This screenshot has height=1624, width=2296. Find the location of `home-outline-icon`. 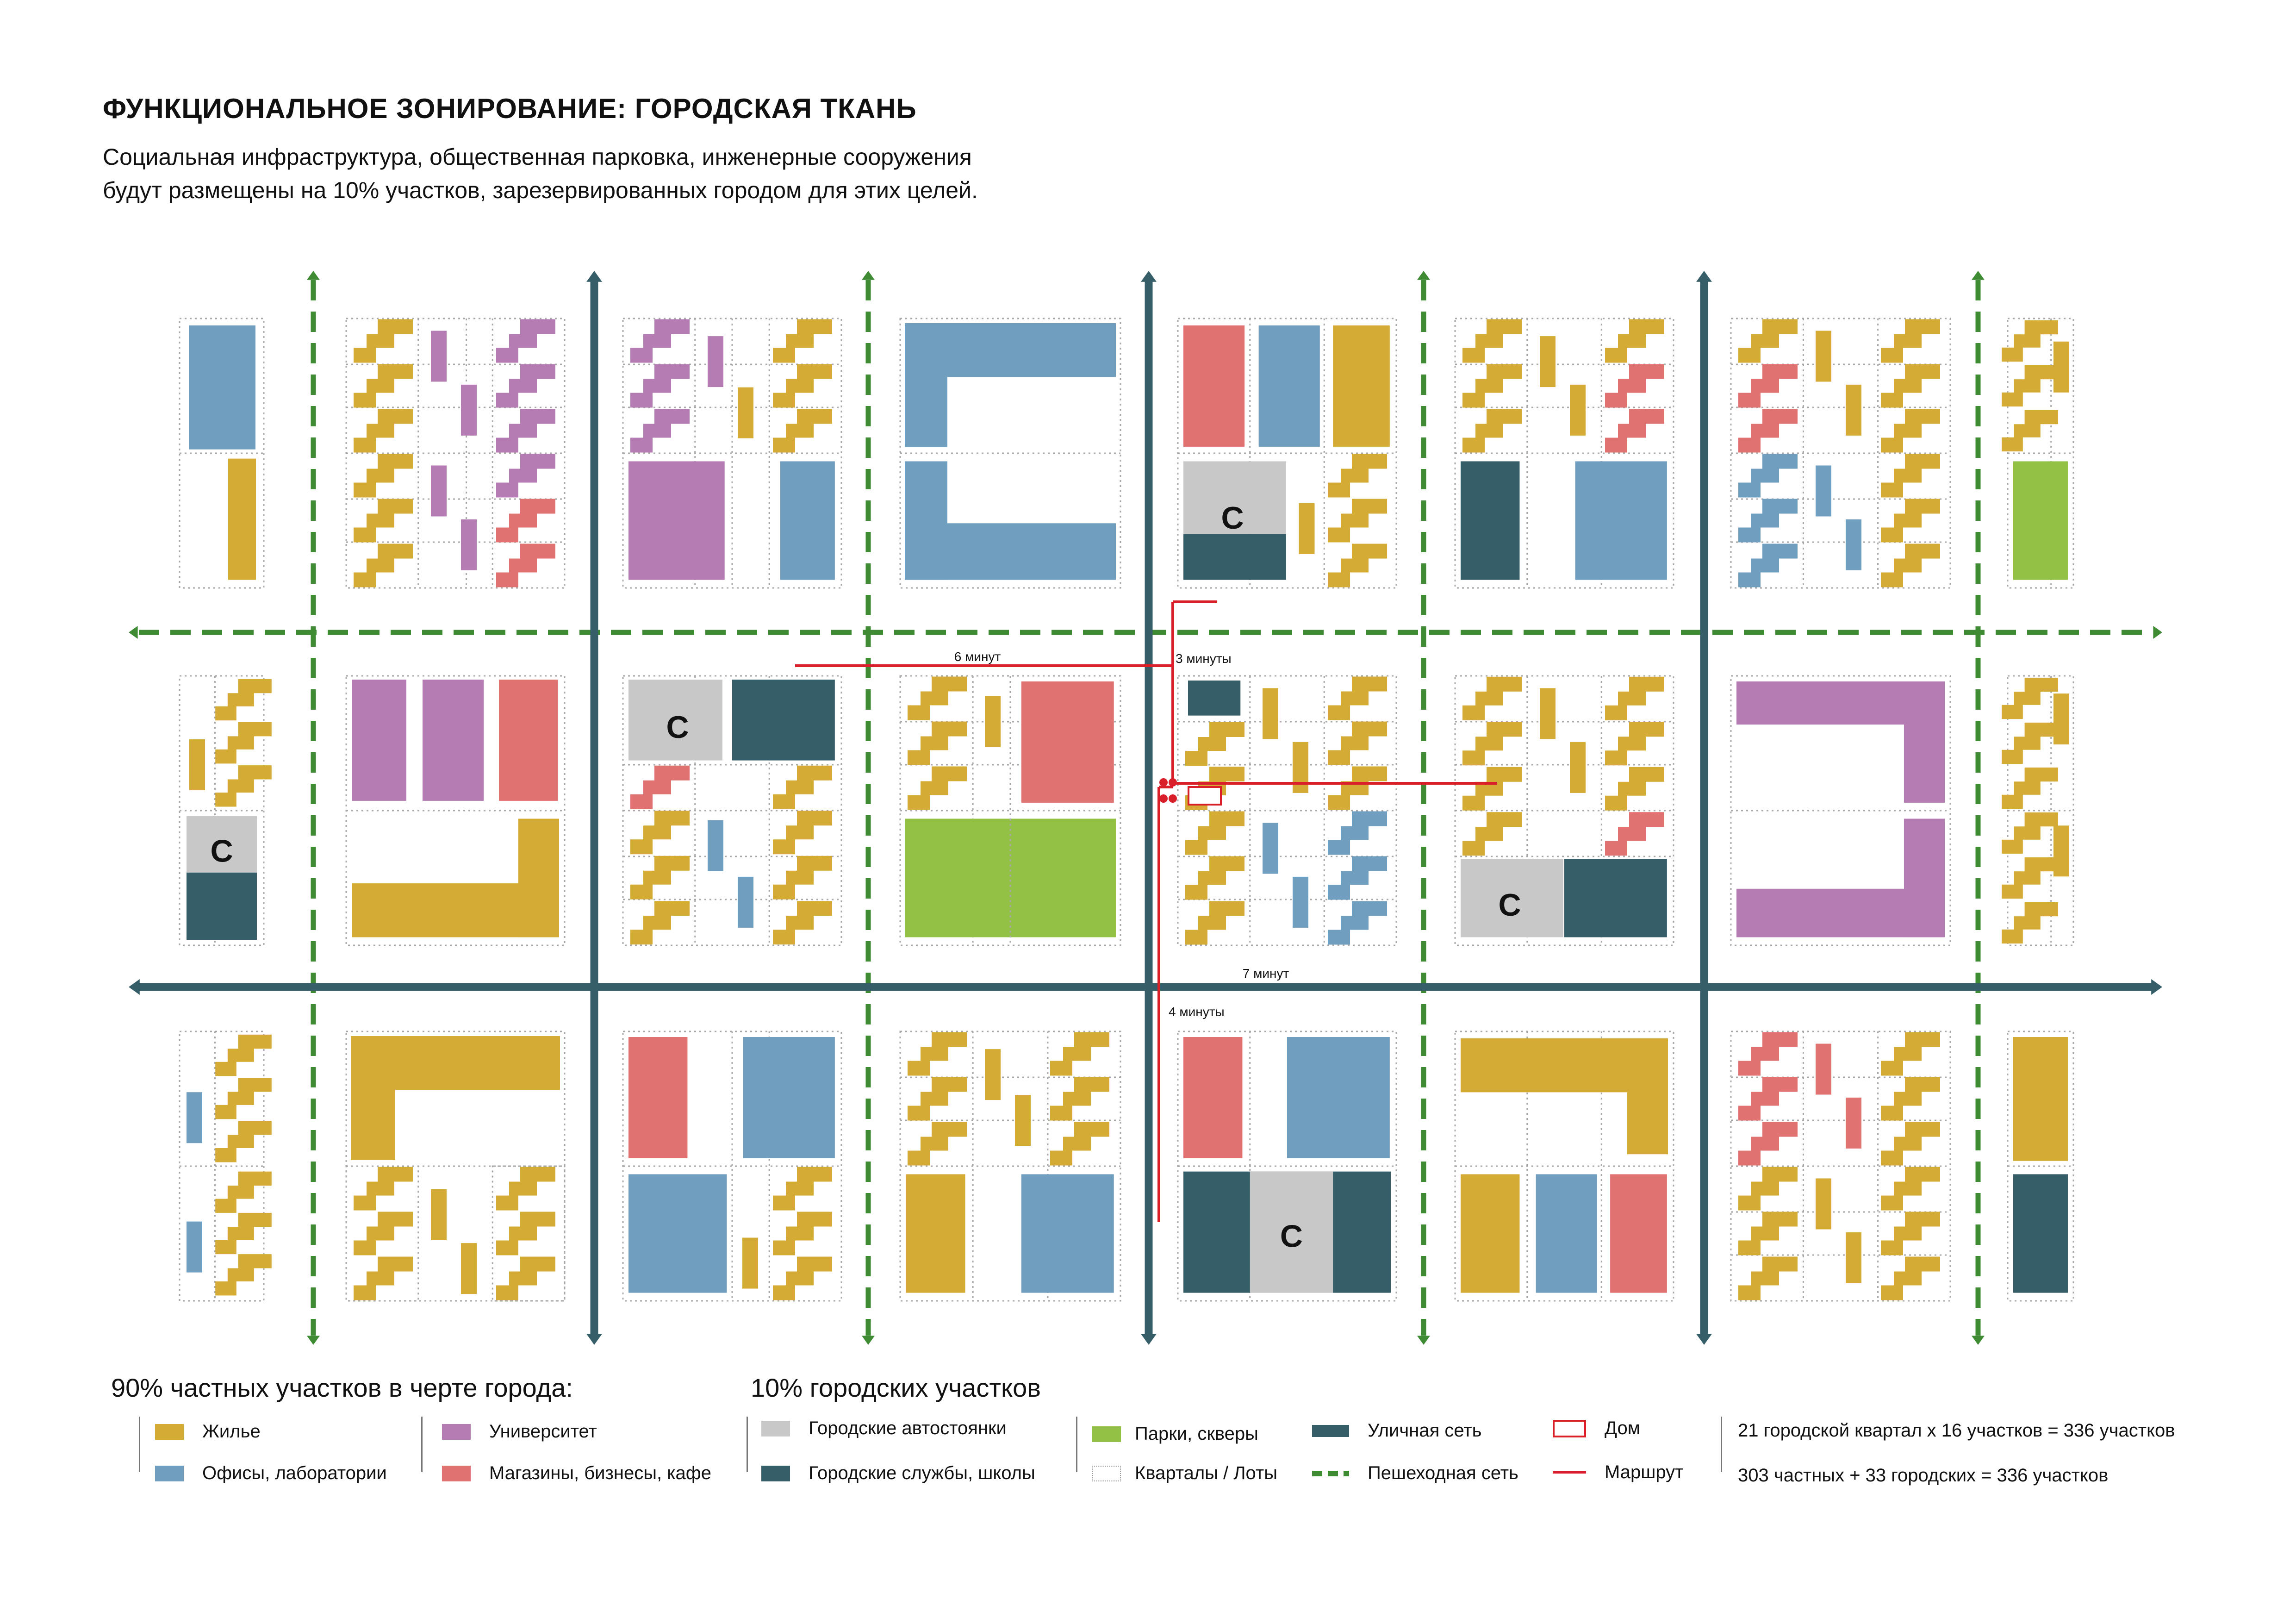

home-outline-icon is located at coordinates (1569, 1428).